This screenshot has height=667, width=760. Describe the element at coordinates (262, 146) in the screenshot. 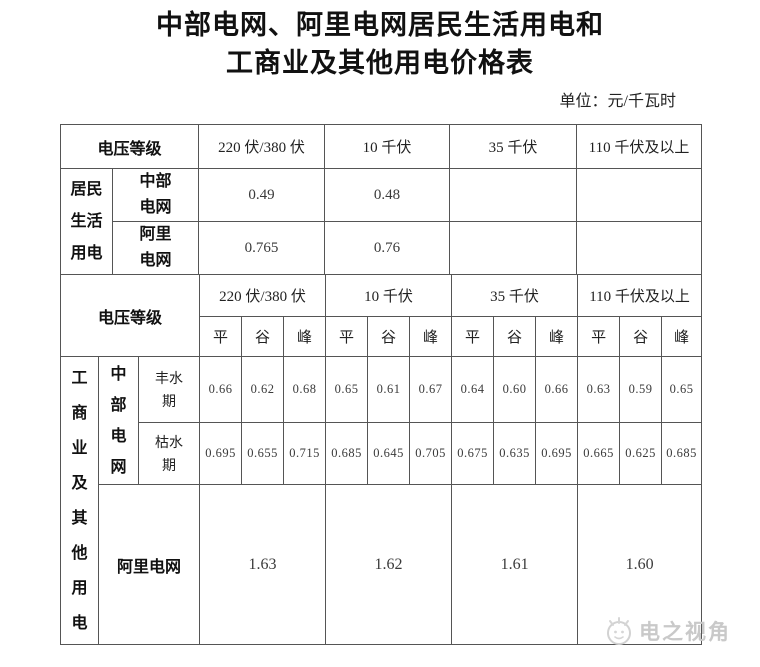

I see `column-header-220v: 220 伏/380 伏` at that location.